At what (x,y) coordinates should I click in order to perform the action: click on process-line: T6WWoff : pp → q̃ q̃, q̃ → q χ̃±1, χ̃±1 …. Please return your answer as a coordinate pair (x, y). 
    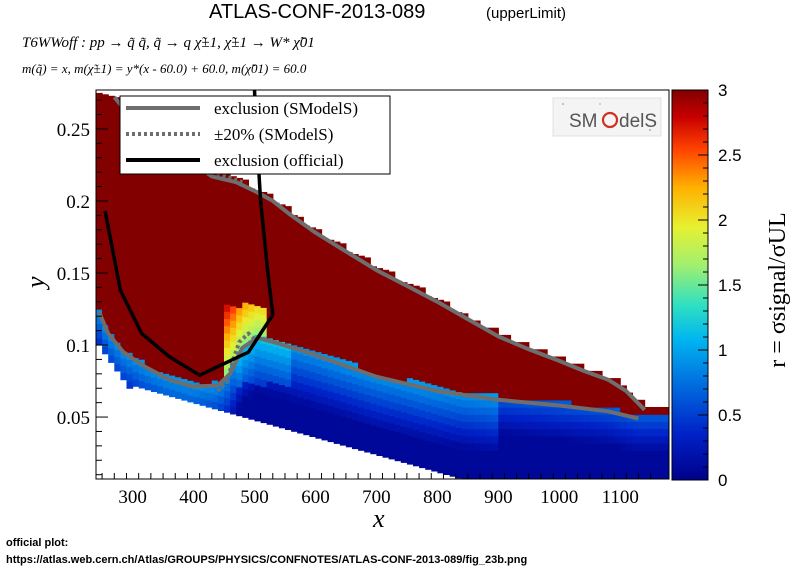
    Looking at the image, I should click on (168, 43).